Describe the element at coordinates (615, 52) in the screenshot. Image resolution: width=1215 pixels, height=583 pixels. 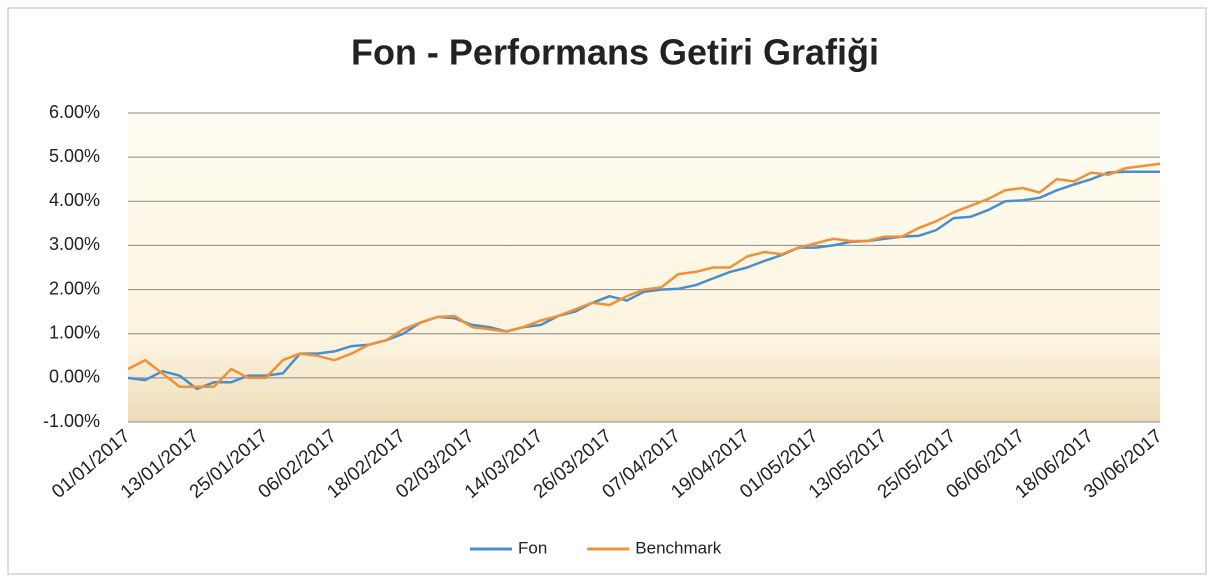
I see `chart-title: Fon - Performans Getiri Grafiği` at that location.